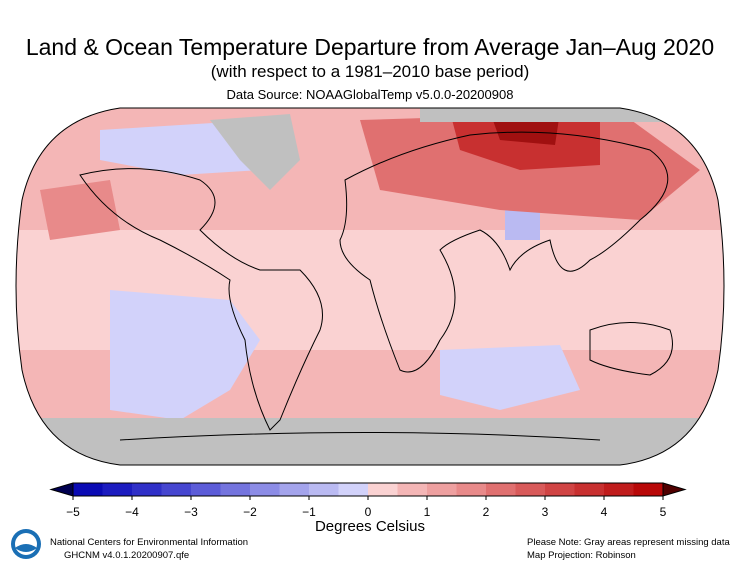 Image resolution: width=740 pixels, height=572 pixels. I want to click on missing-data-antarctica, so click(370, 441).